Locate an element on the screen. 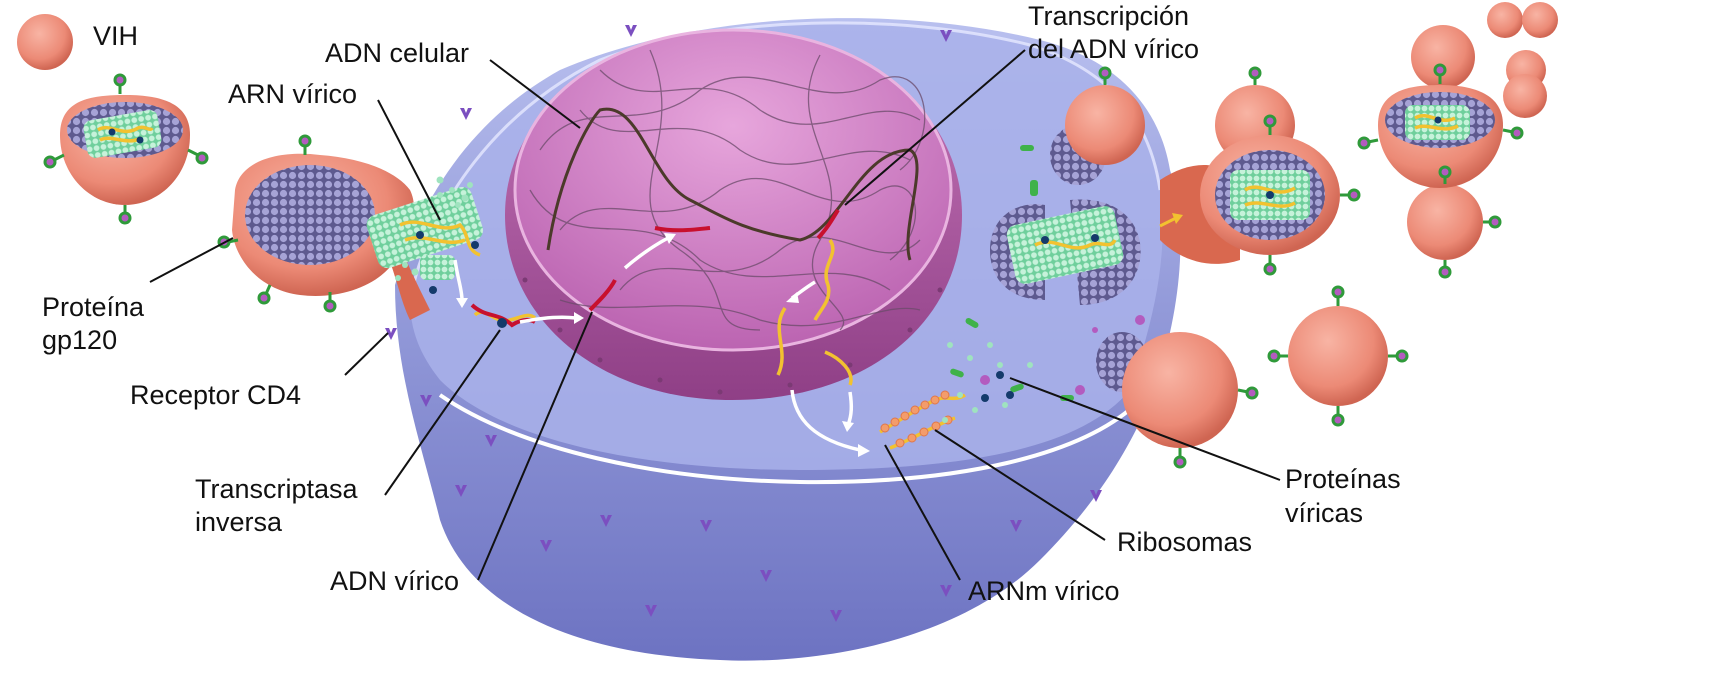  nucleus-interior is located at coordinates (733, 190).